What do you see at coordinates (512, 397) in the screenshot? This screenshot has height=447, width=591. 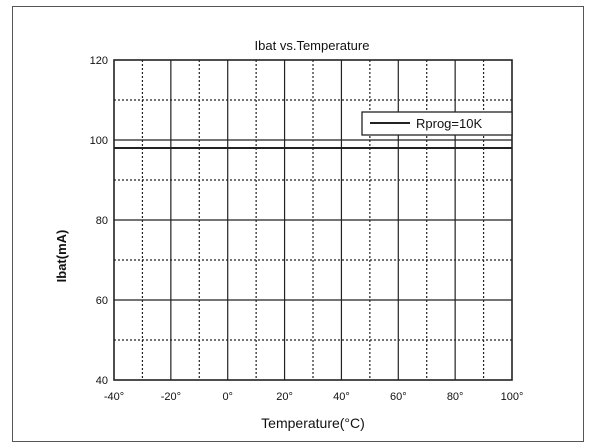 I see `x-tick-label: 100°` at bounding box center [512, 397].